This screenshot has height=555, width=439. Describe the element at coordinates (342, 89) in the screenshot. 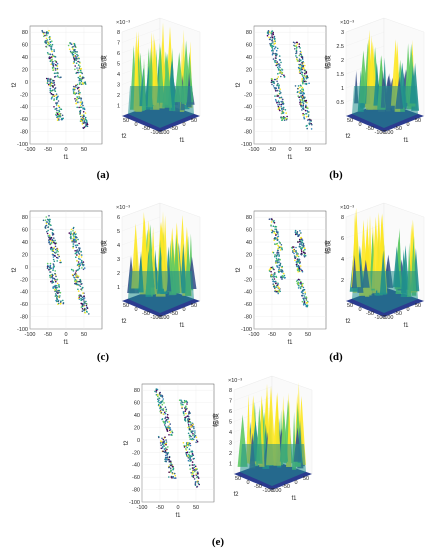

I see `surface-z-tick-label: 1` at that location.